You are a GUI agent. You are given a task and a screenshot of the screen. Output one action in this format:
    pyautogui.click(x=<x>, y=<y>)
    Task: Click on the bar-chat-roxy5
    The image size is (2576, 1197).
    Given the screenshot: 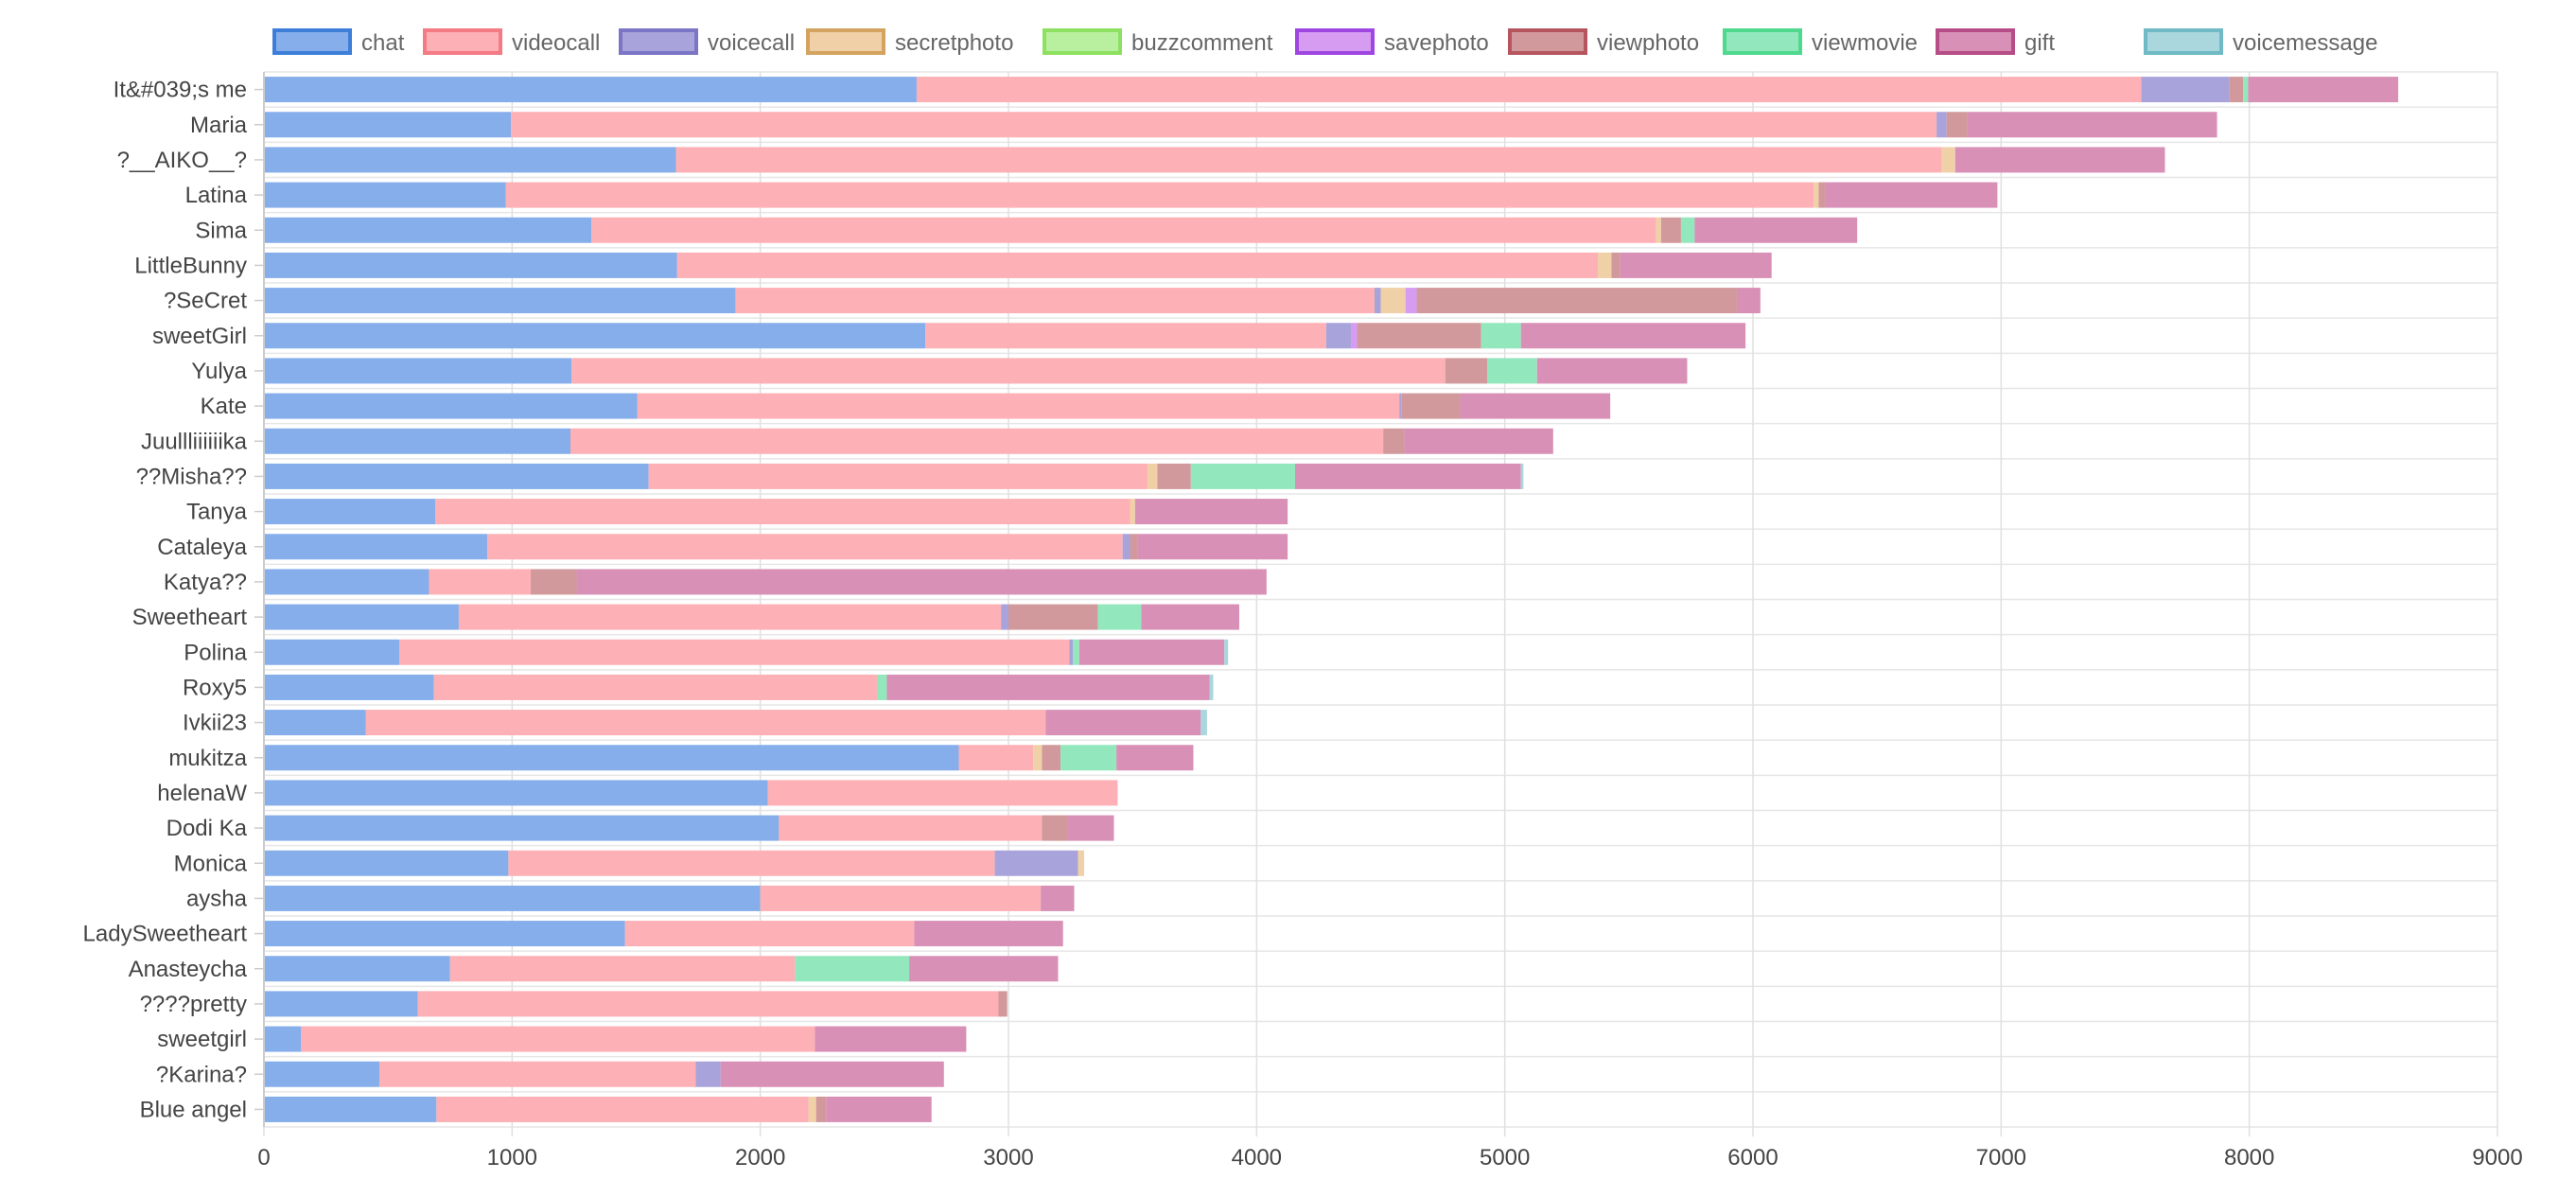 What is the action you would take?
    pyautogui.click(x=349, y=687)
    